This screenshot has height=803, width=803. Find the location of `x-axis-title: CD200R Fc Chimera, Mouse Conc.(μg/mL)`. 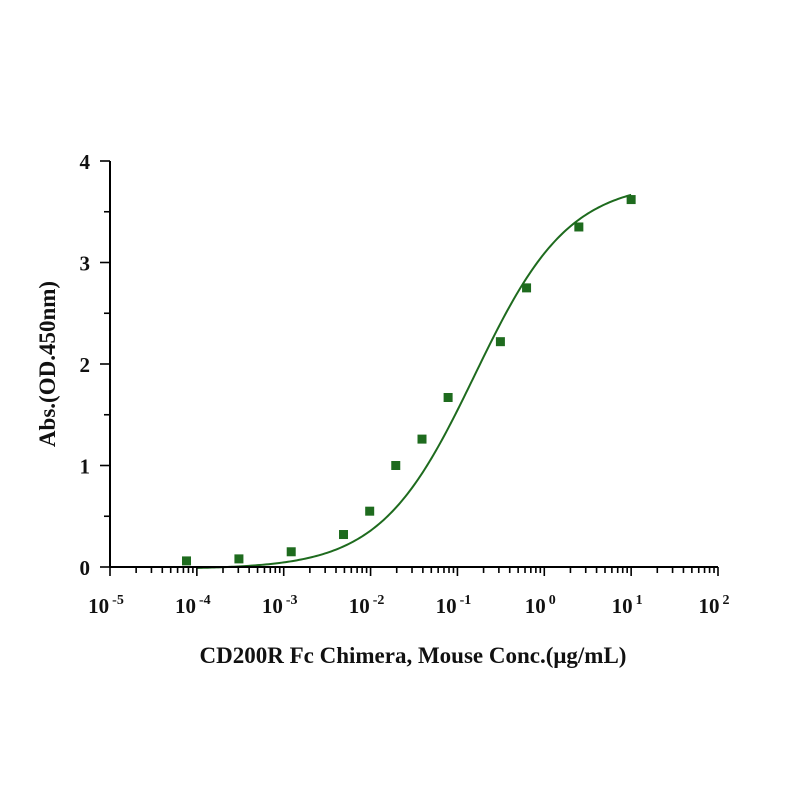

x-axis-title: CD200R Fc Chimera, Mouse Conc.(μg/mL) is located at coordinates (413, 655).